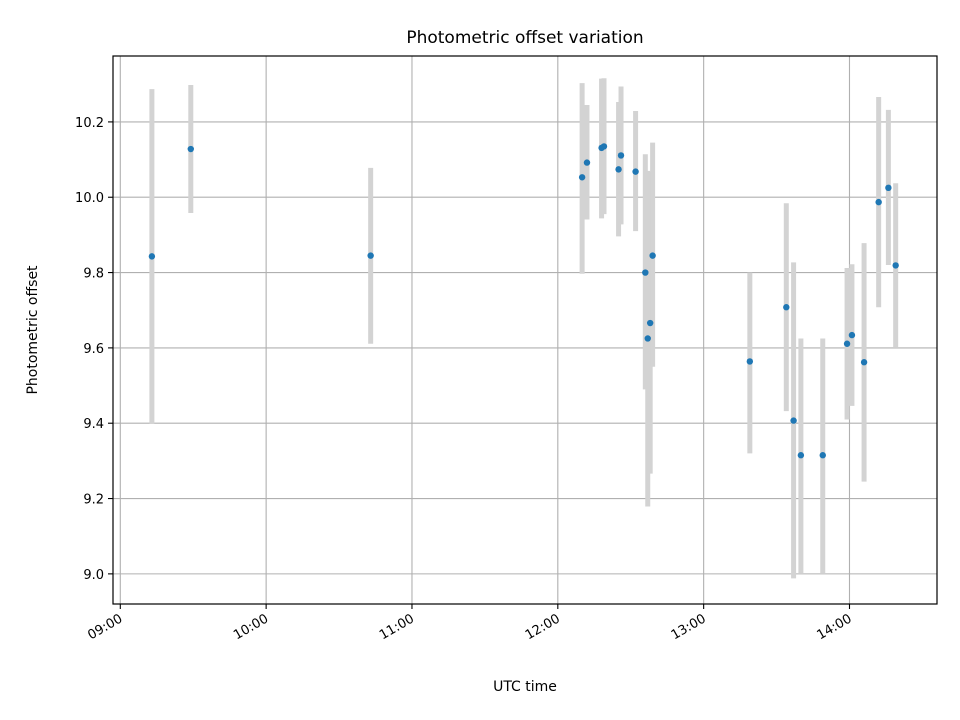  I want to click on y-axis-label: Photometric offset, so click(33, 330).